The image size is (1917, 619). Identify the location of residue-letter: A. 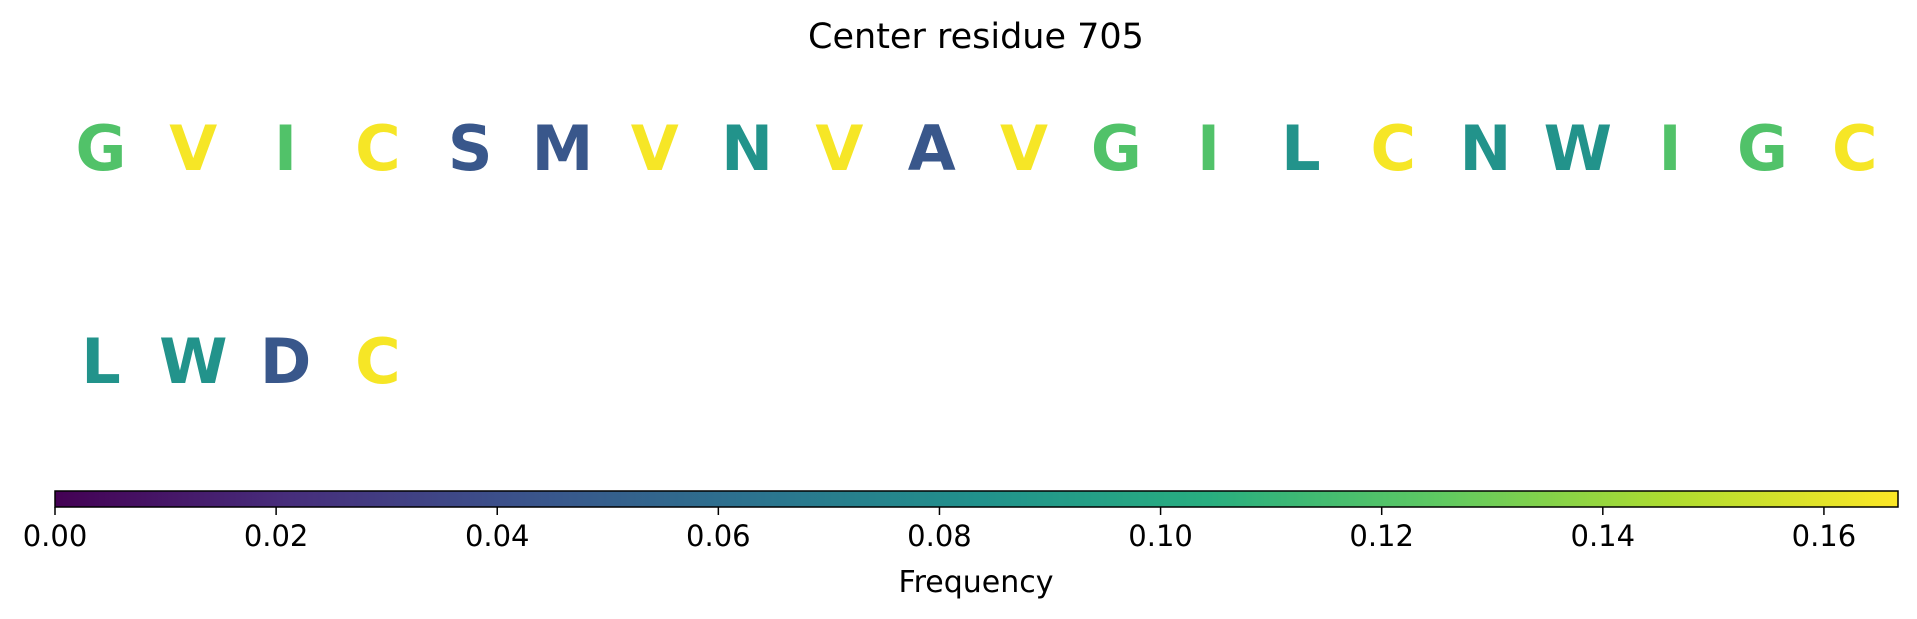
(932, 148).